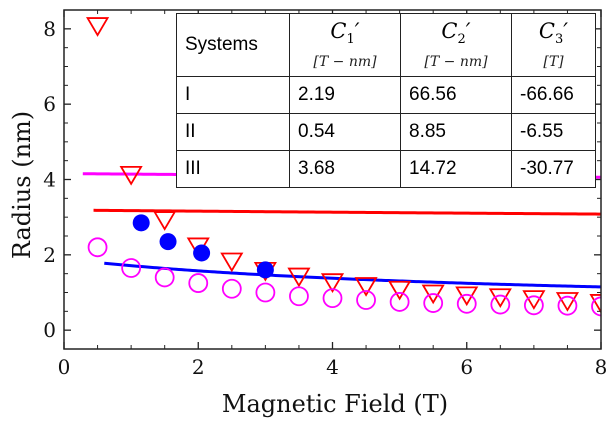  I want to click on header-c3-unit: [T], so click(553, 61).